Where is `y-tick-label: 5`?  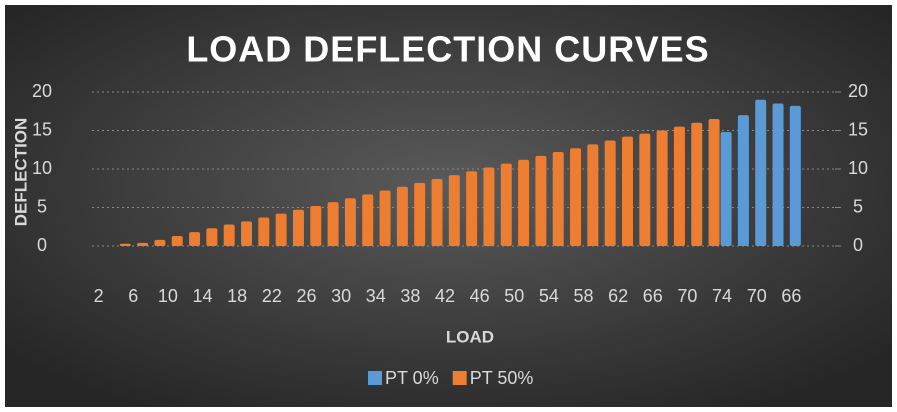 y-tick-label: 5 is located at coordinates (42, 206).